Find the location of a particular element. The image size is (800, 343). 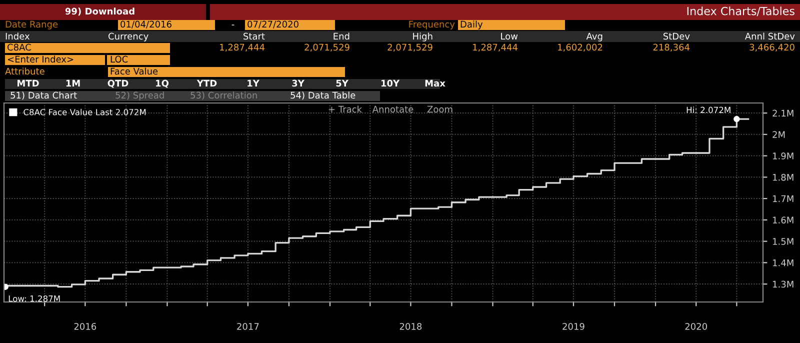

x-tick-label: 2020 is located at coordinates (696, 326).